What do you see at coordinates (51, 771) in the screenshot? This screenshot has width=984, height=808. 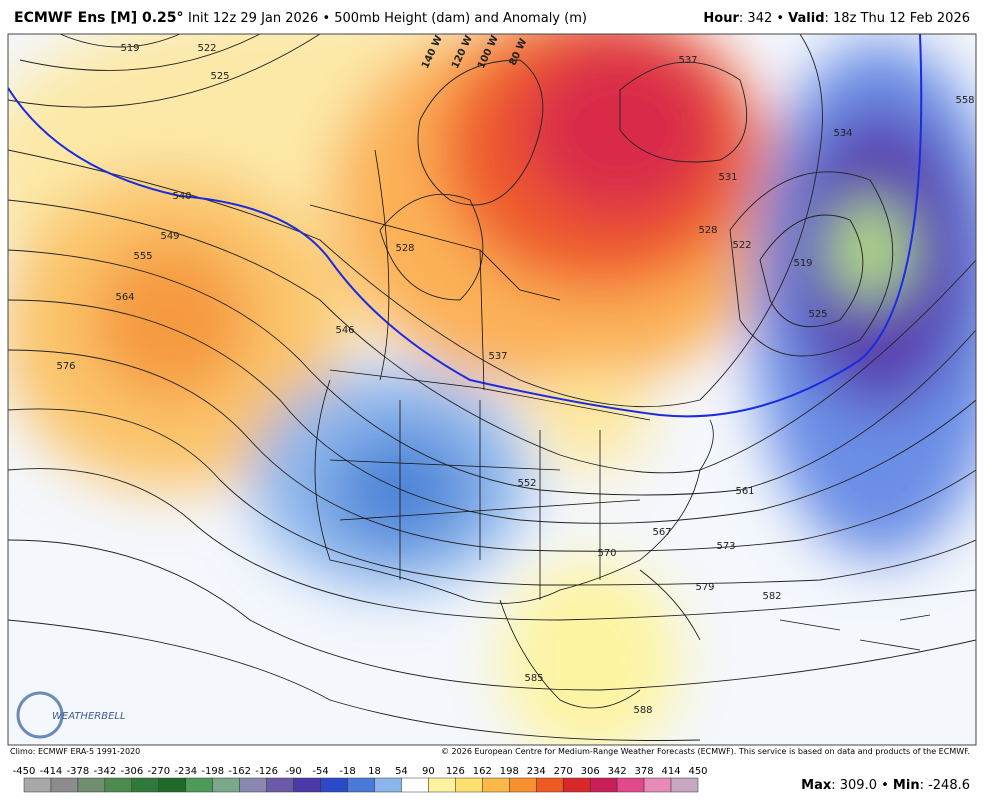 I see `colorbar-label: -414` at bounding box center [51, 771].